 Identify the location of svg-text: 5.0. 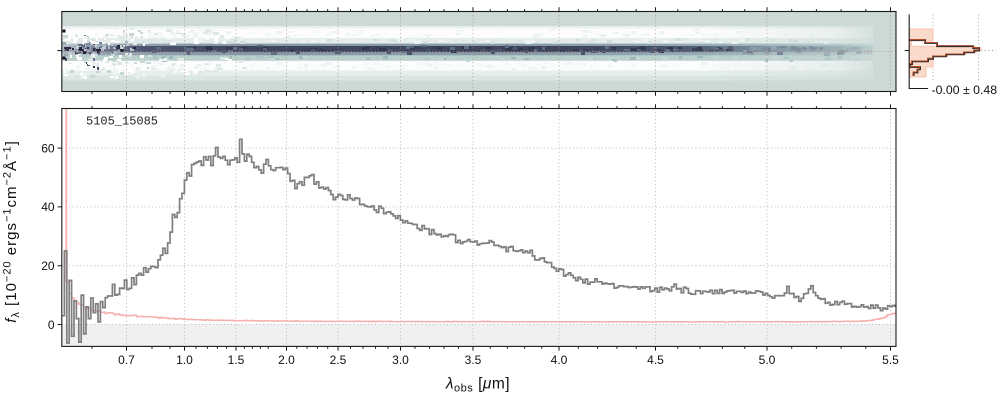
(767, 360).